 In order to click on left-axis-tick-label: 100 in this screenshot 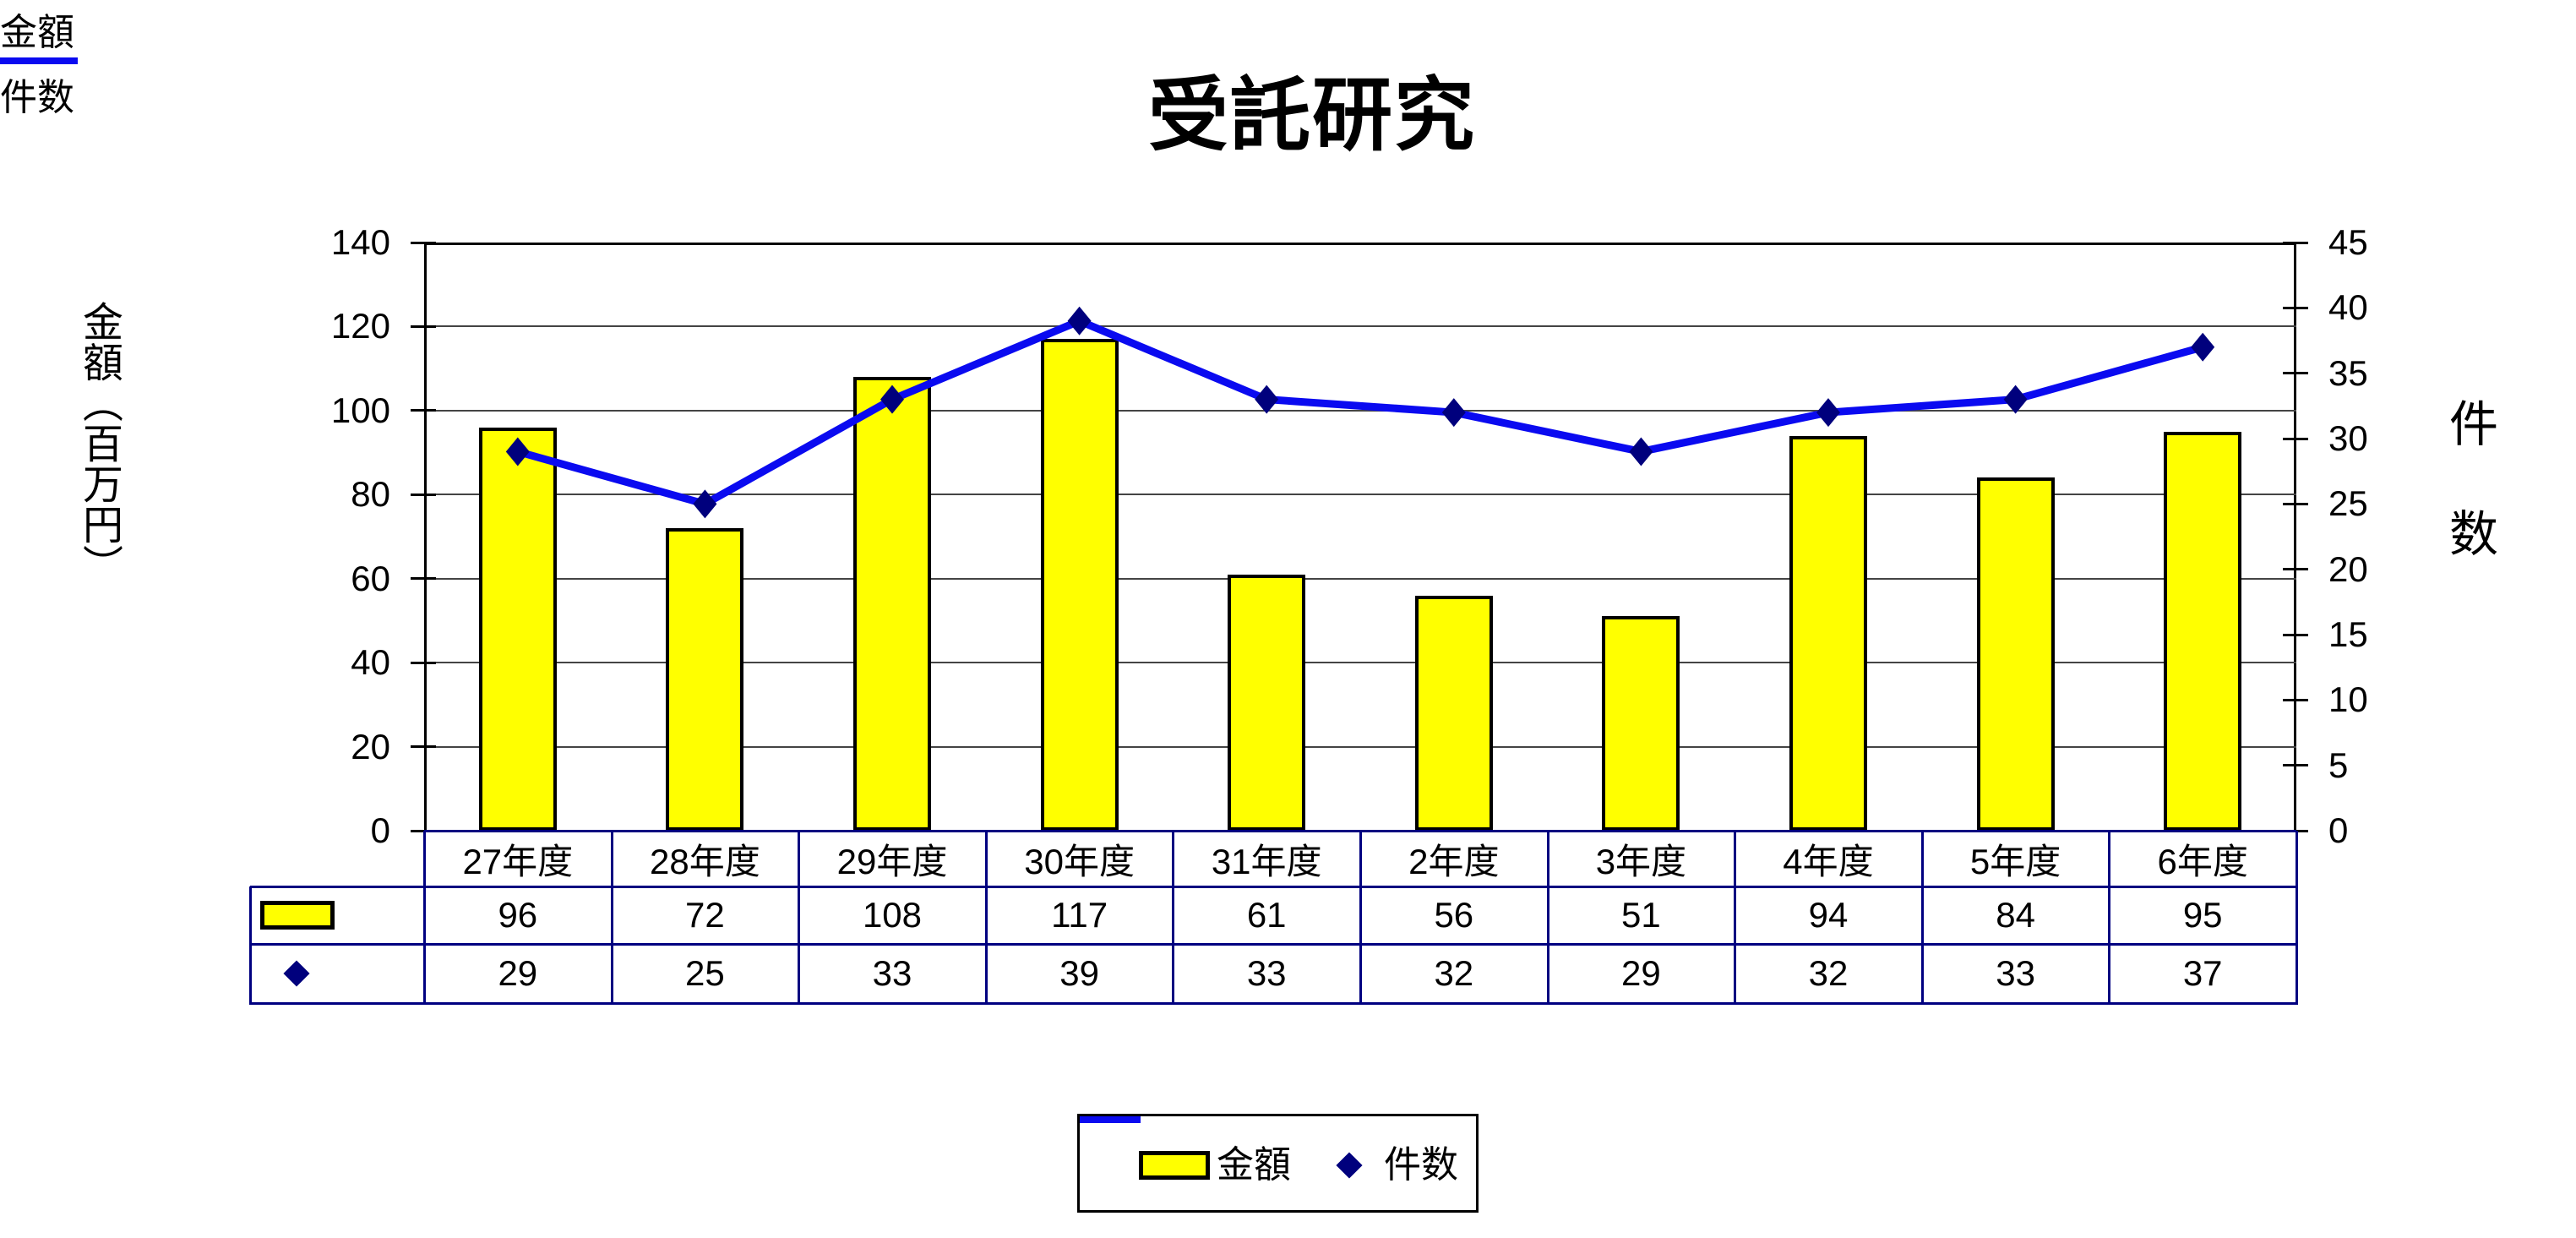, I will do `click(360, 410)`.